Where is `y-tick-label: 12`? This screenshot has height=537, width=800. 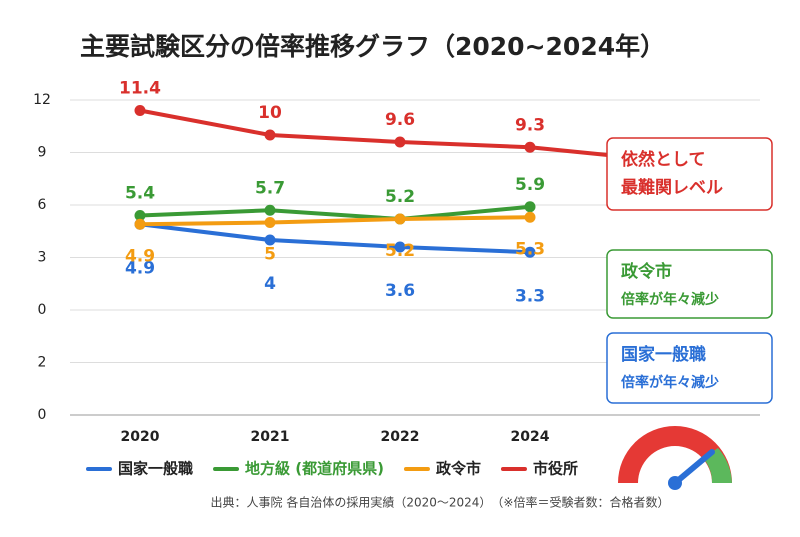 y-tick-label: 12 is located at coordinates (42, 100).